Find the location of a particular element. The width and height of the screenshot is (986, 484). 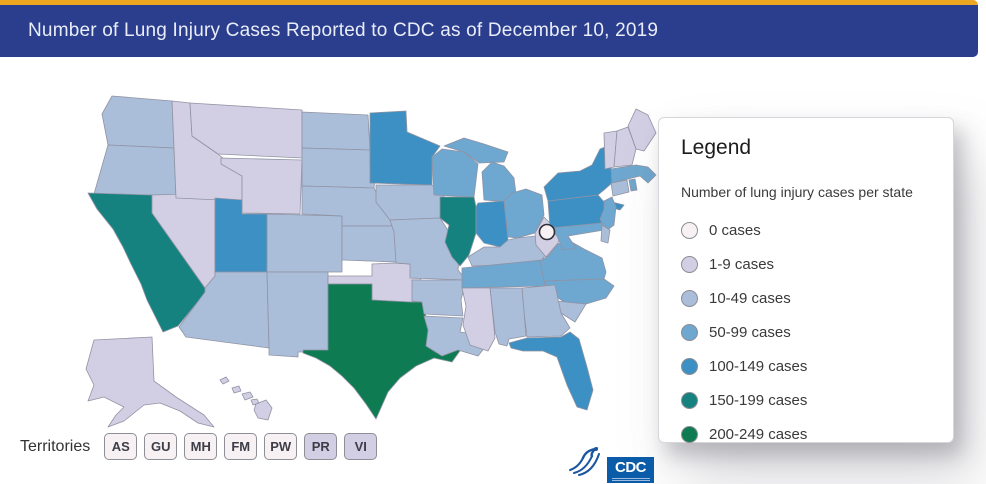

legend-item-label: 100-149 cases is located at coordinates (758, 366).